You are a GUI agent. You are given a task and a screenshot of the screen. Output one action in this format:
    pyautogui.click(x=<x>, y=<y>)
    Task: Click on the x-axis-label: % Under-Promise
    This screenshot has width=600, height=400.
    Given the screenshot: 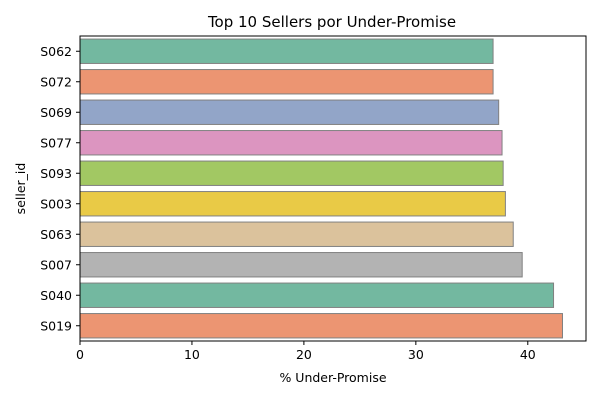 What is the action you would take?
    pyautogui.click(x=332, y=377)
    